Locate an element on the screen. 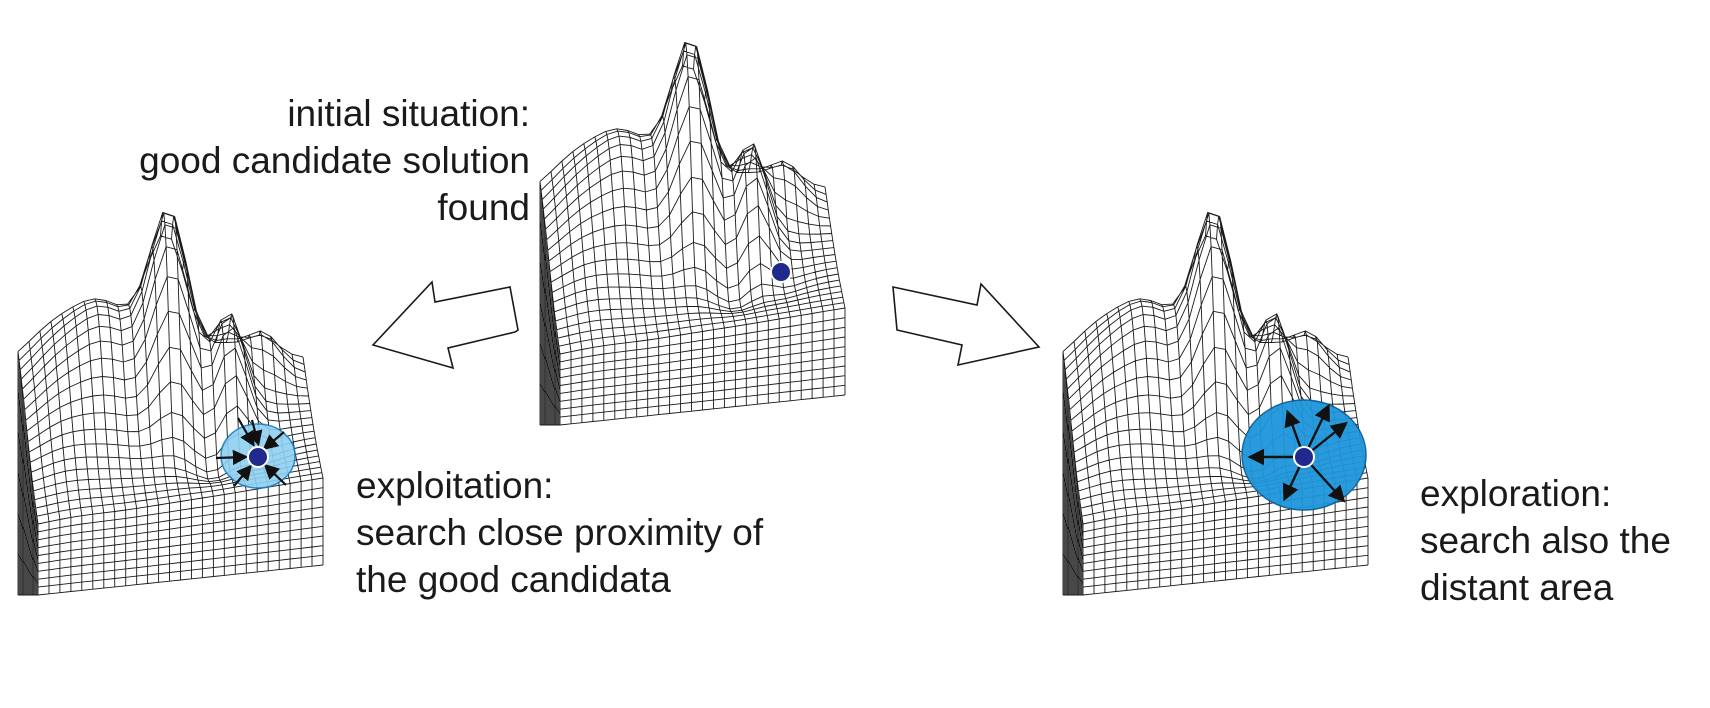  caption-line: exploitation: is located at coordinates (455, 485).